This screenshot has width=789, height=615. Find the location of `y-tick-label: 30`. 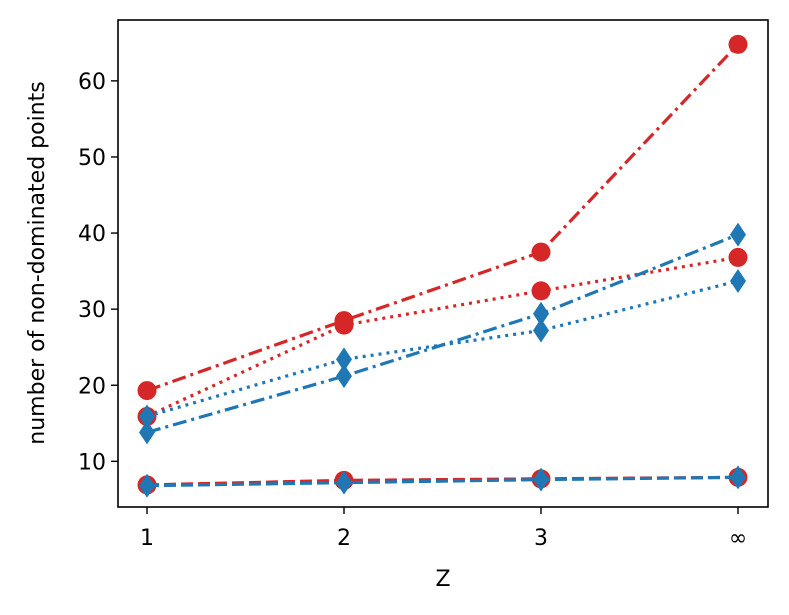

y-tick-label: 30 is located at coordinates (92, 310).